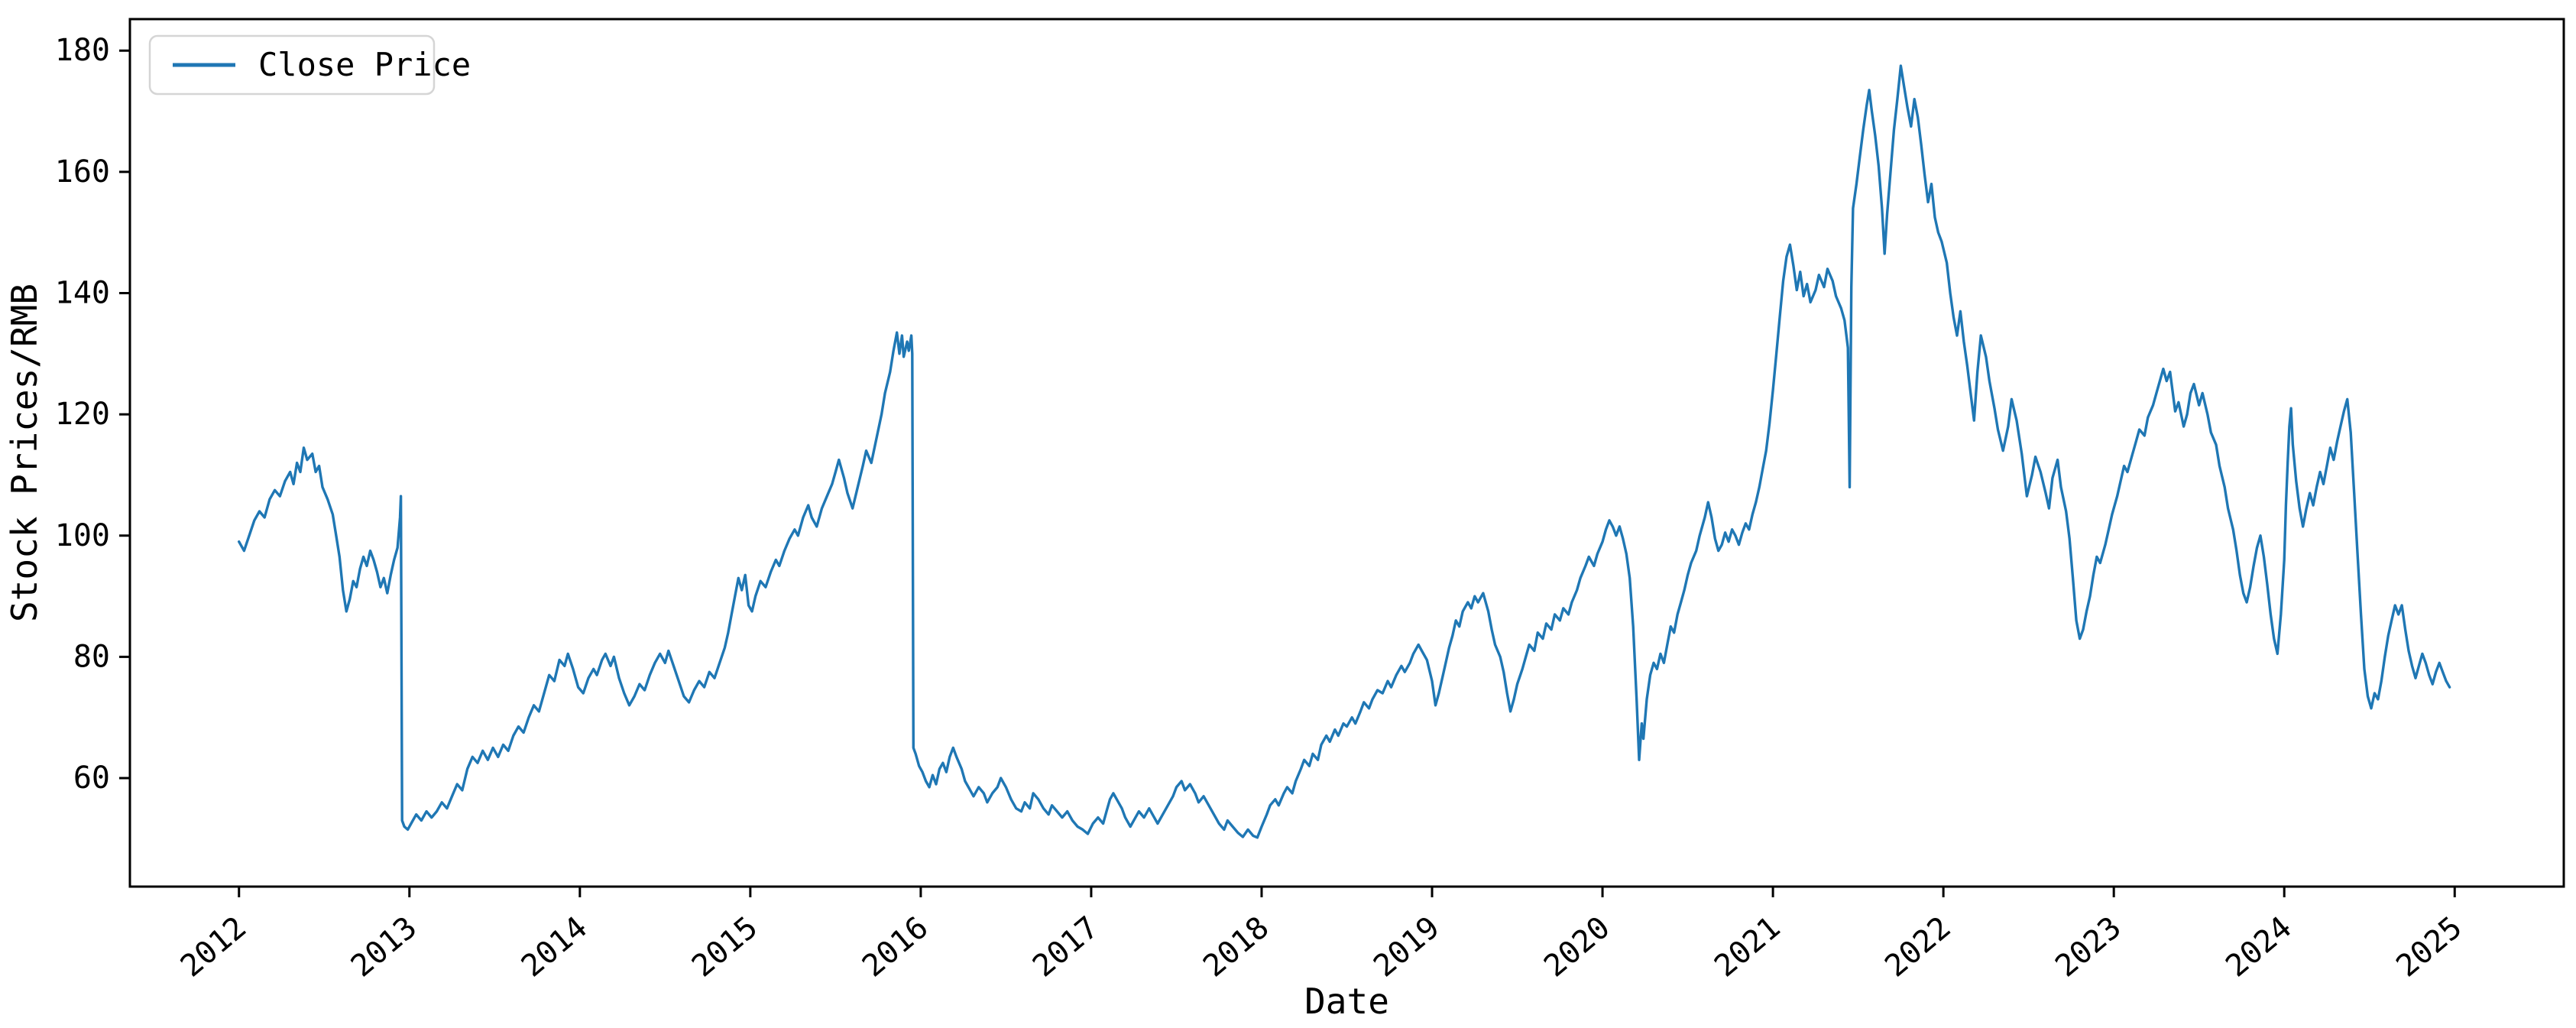 This screenshot has height=1028, width=2576. I want to click on x-tick-label-2024: 2024, so click(2258, 947).